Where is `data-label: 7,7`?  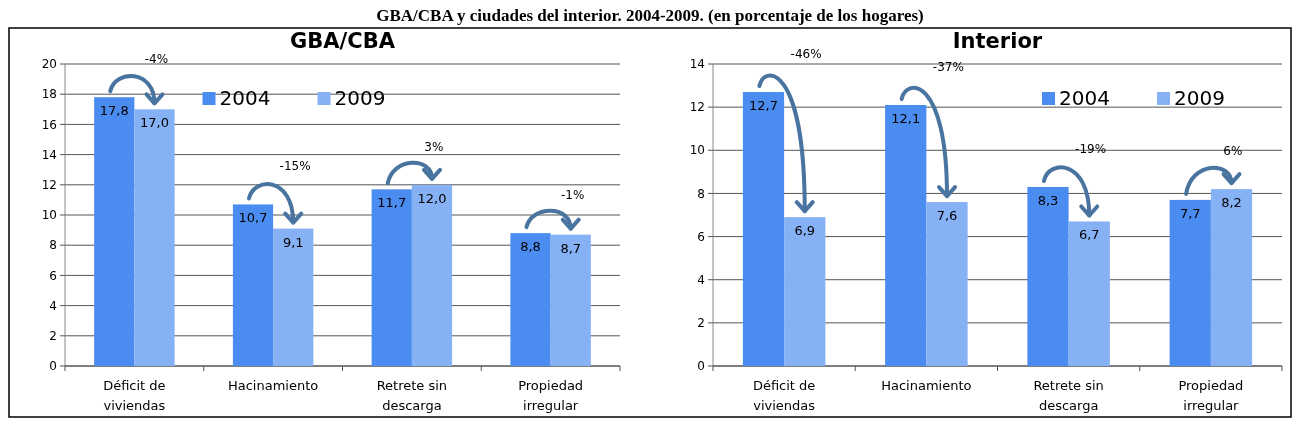 data-label: 7,7 is located at coordinates (1190, 213).